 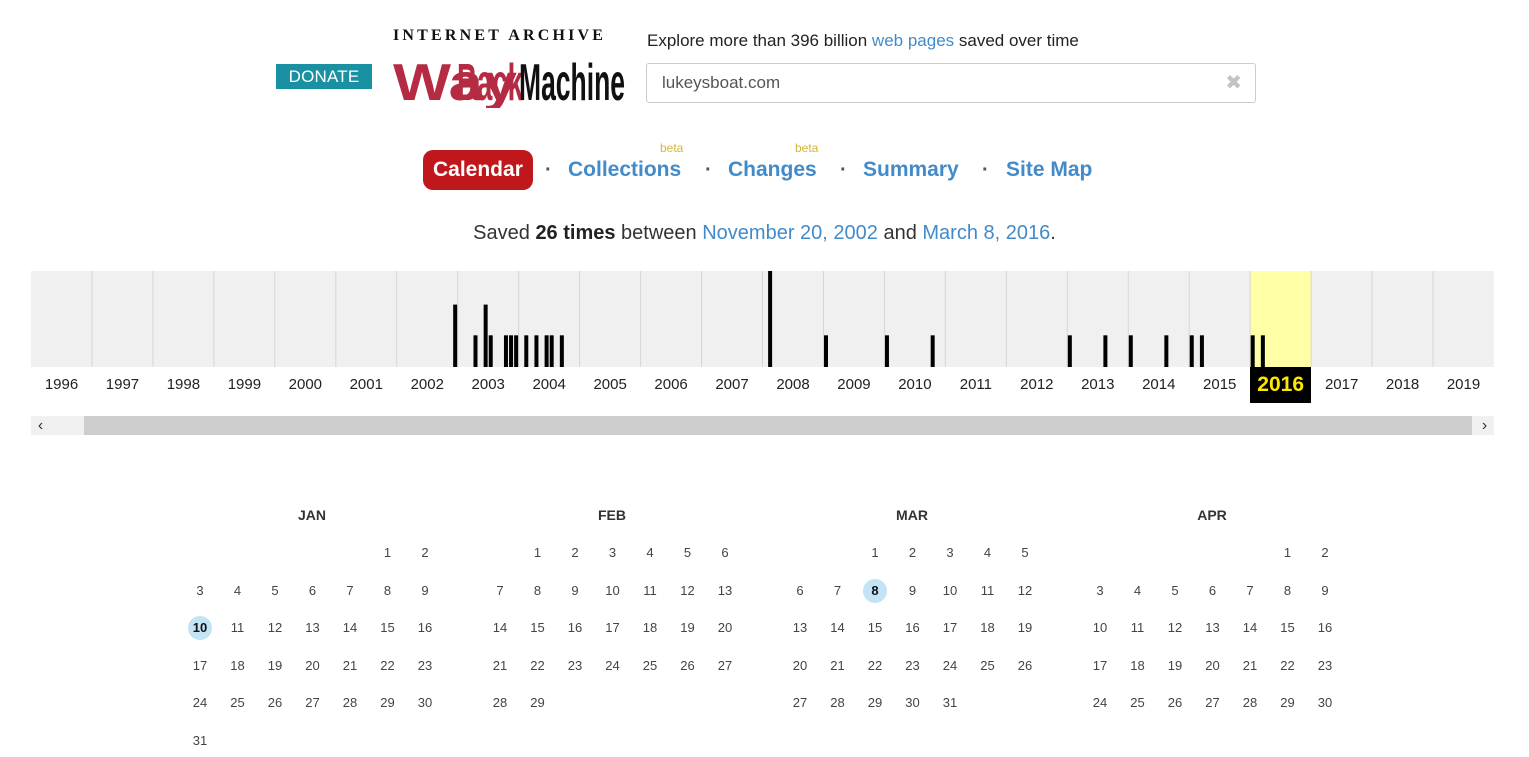 I want to click on first-capture-link: November 20, 2002, so click(x=790, y=233).